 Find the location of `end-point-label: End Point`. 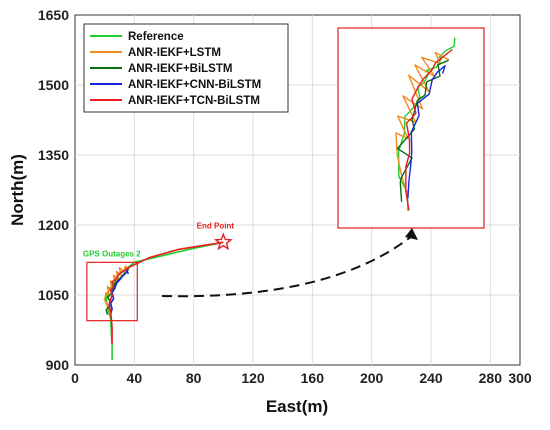

end-point-label: End Point is located at coordinates (216, 225).